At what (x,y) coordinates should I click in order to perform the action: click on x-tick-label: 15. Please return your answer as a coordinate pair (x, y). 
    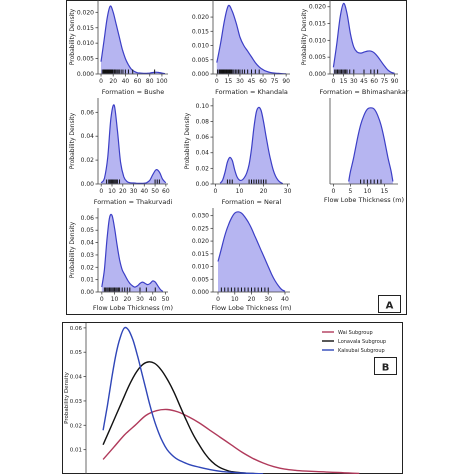
    Looking at the image, I should click on (385, 191).